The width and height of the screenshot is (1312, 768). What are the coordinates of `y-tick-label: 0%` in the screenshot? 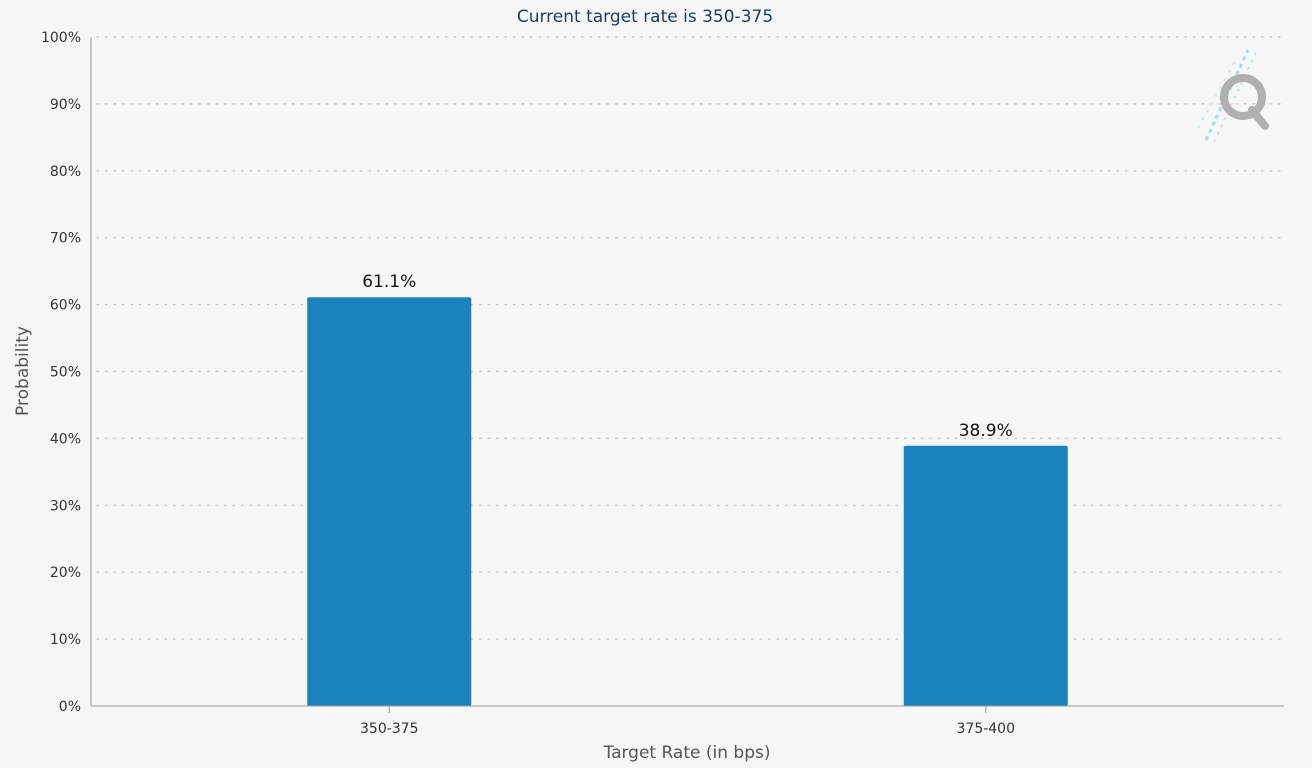 It's located at (70, 707).